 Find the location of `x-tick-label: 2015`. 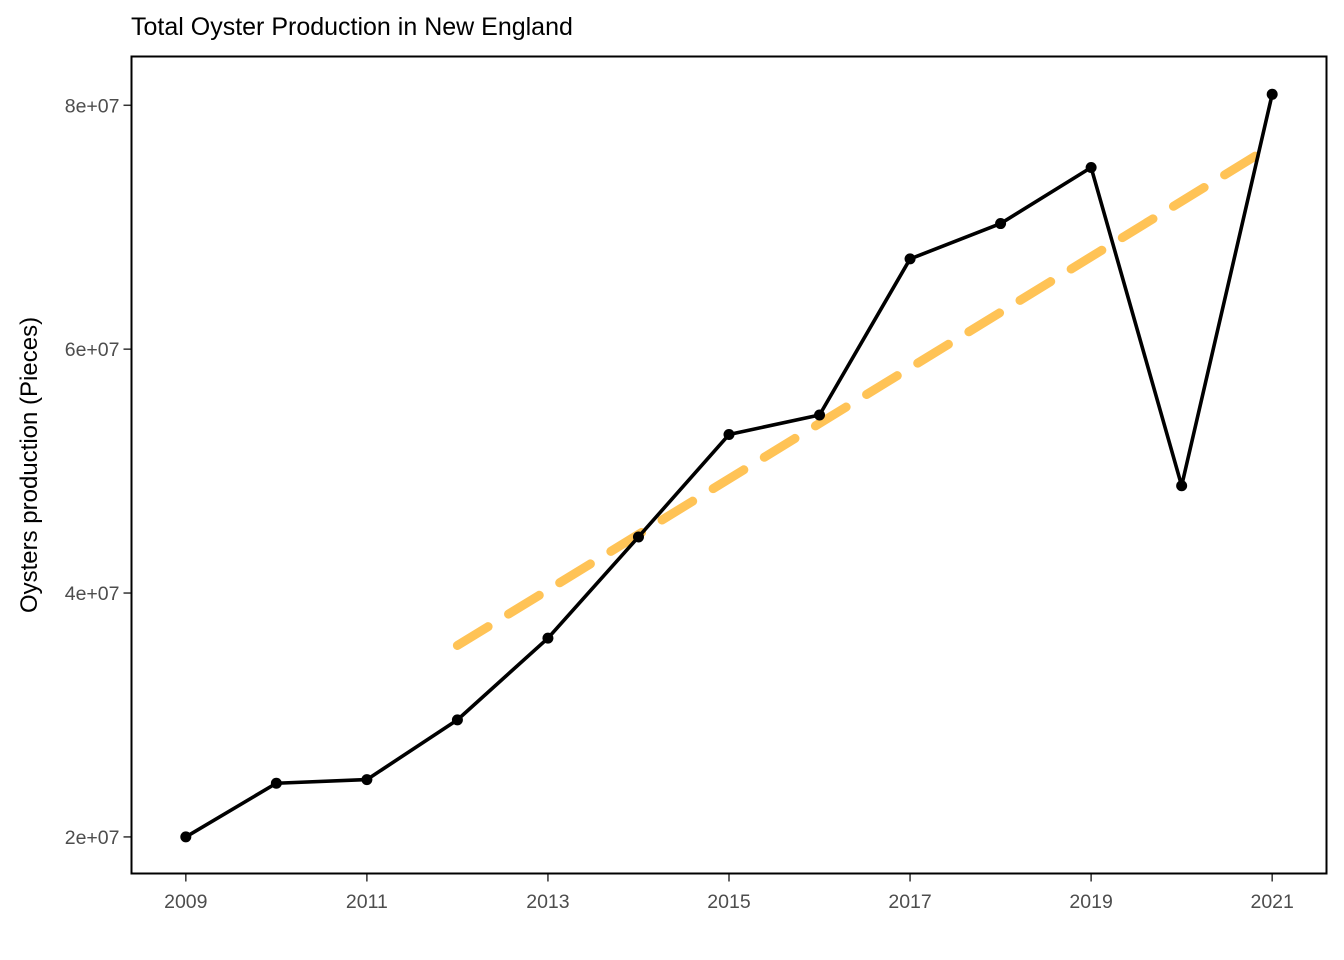

x-tick-label: 2015 is located at coordinates (729, 902).